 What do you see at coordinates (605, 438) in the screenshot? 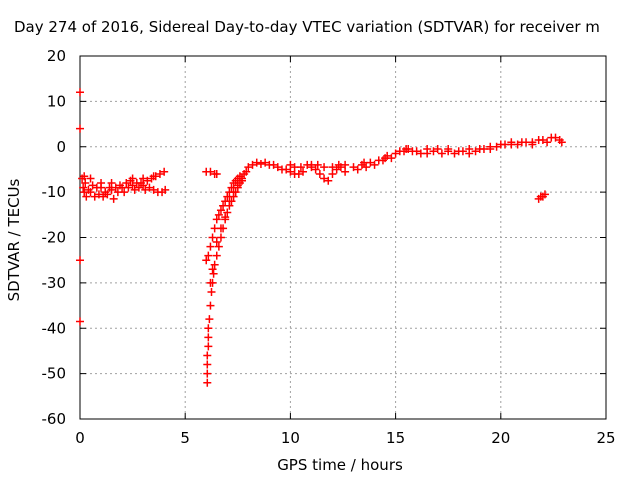
I see `x-tick-label: 25` at bounding box center [605, 438].